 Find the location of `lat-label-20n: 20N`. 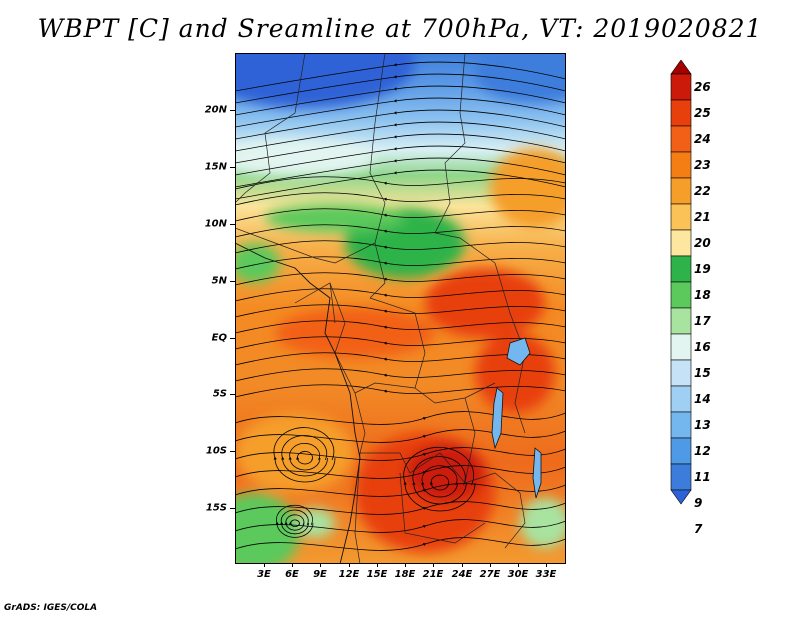

lat-label-20n: 20N is located at coordinates (215, 110).